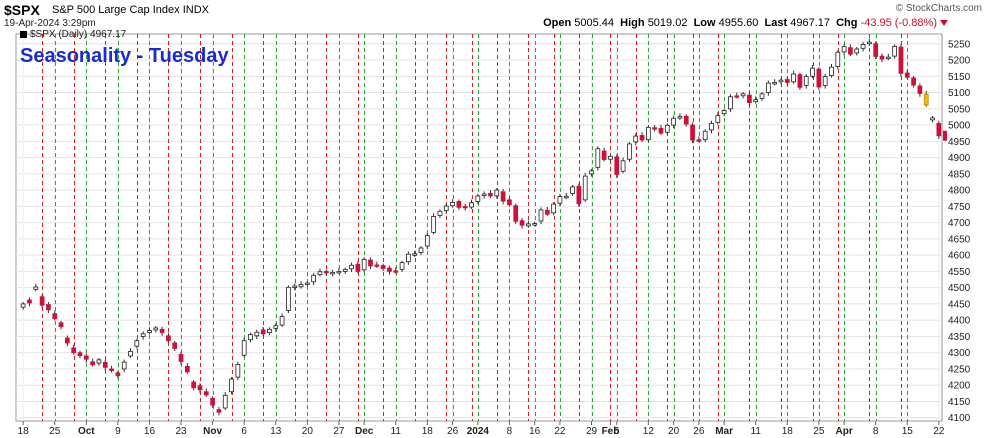  Describe the element at coordinates (22, 10) in the screenshot. I see `symbol-label: $SPX` at that location.